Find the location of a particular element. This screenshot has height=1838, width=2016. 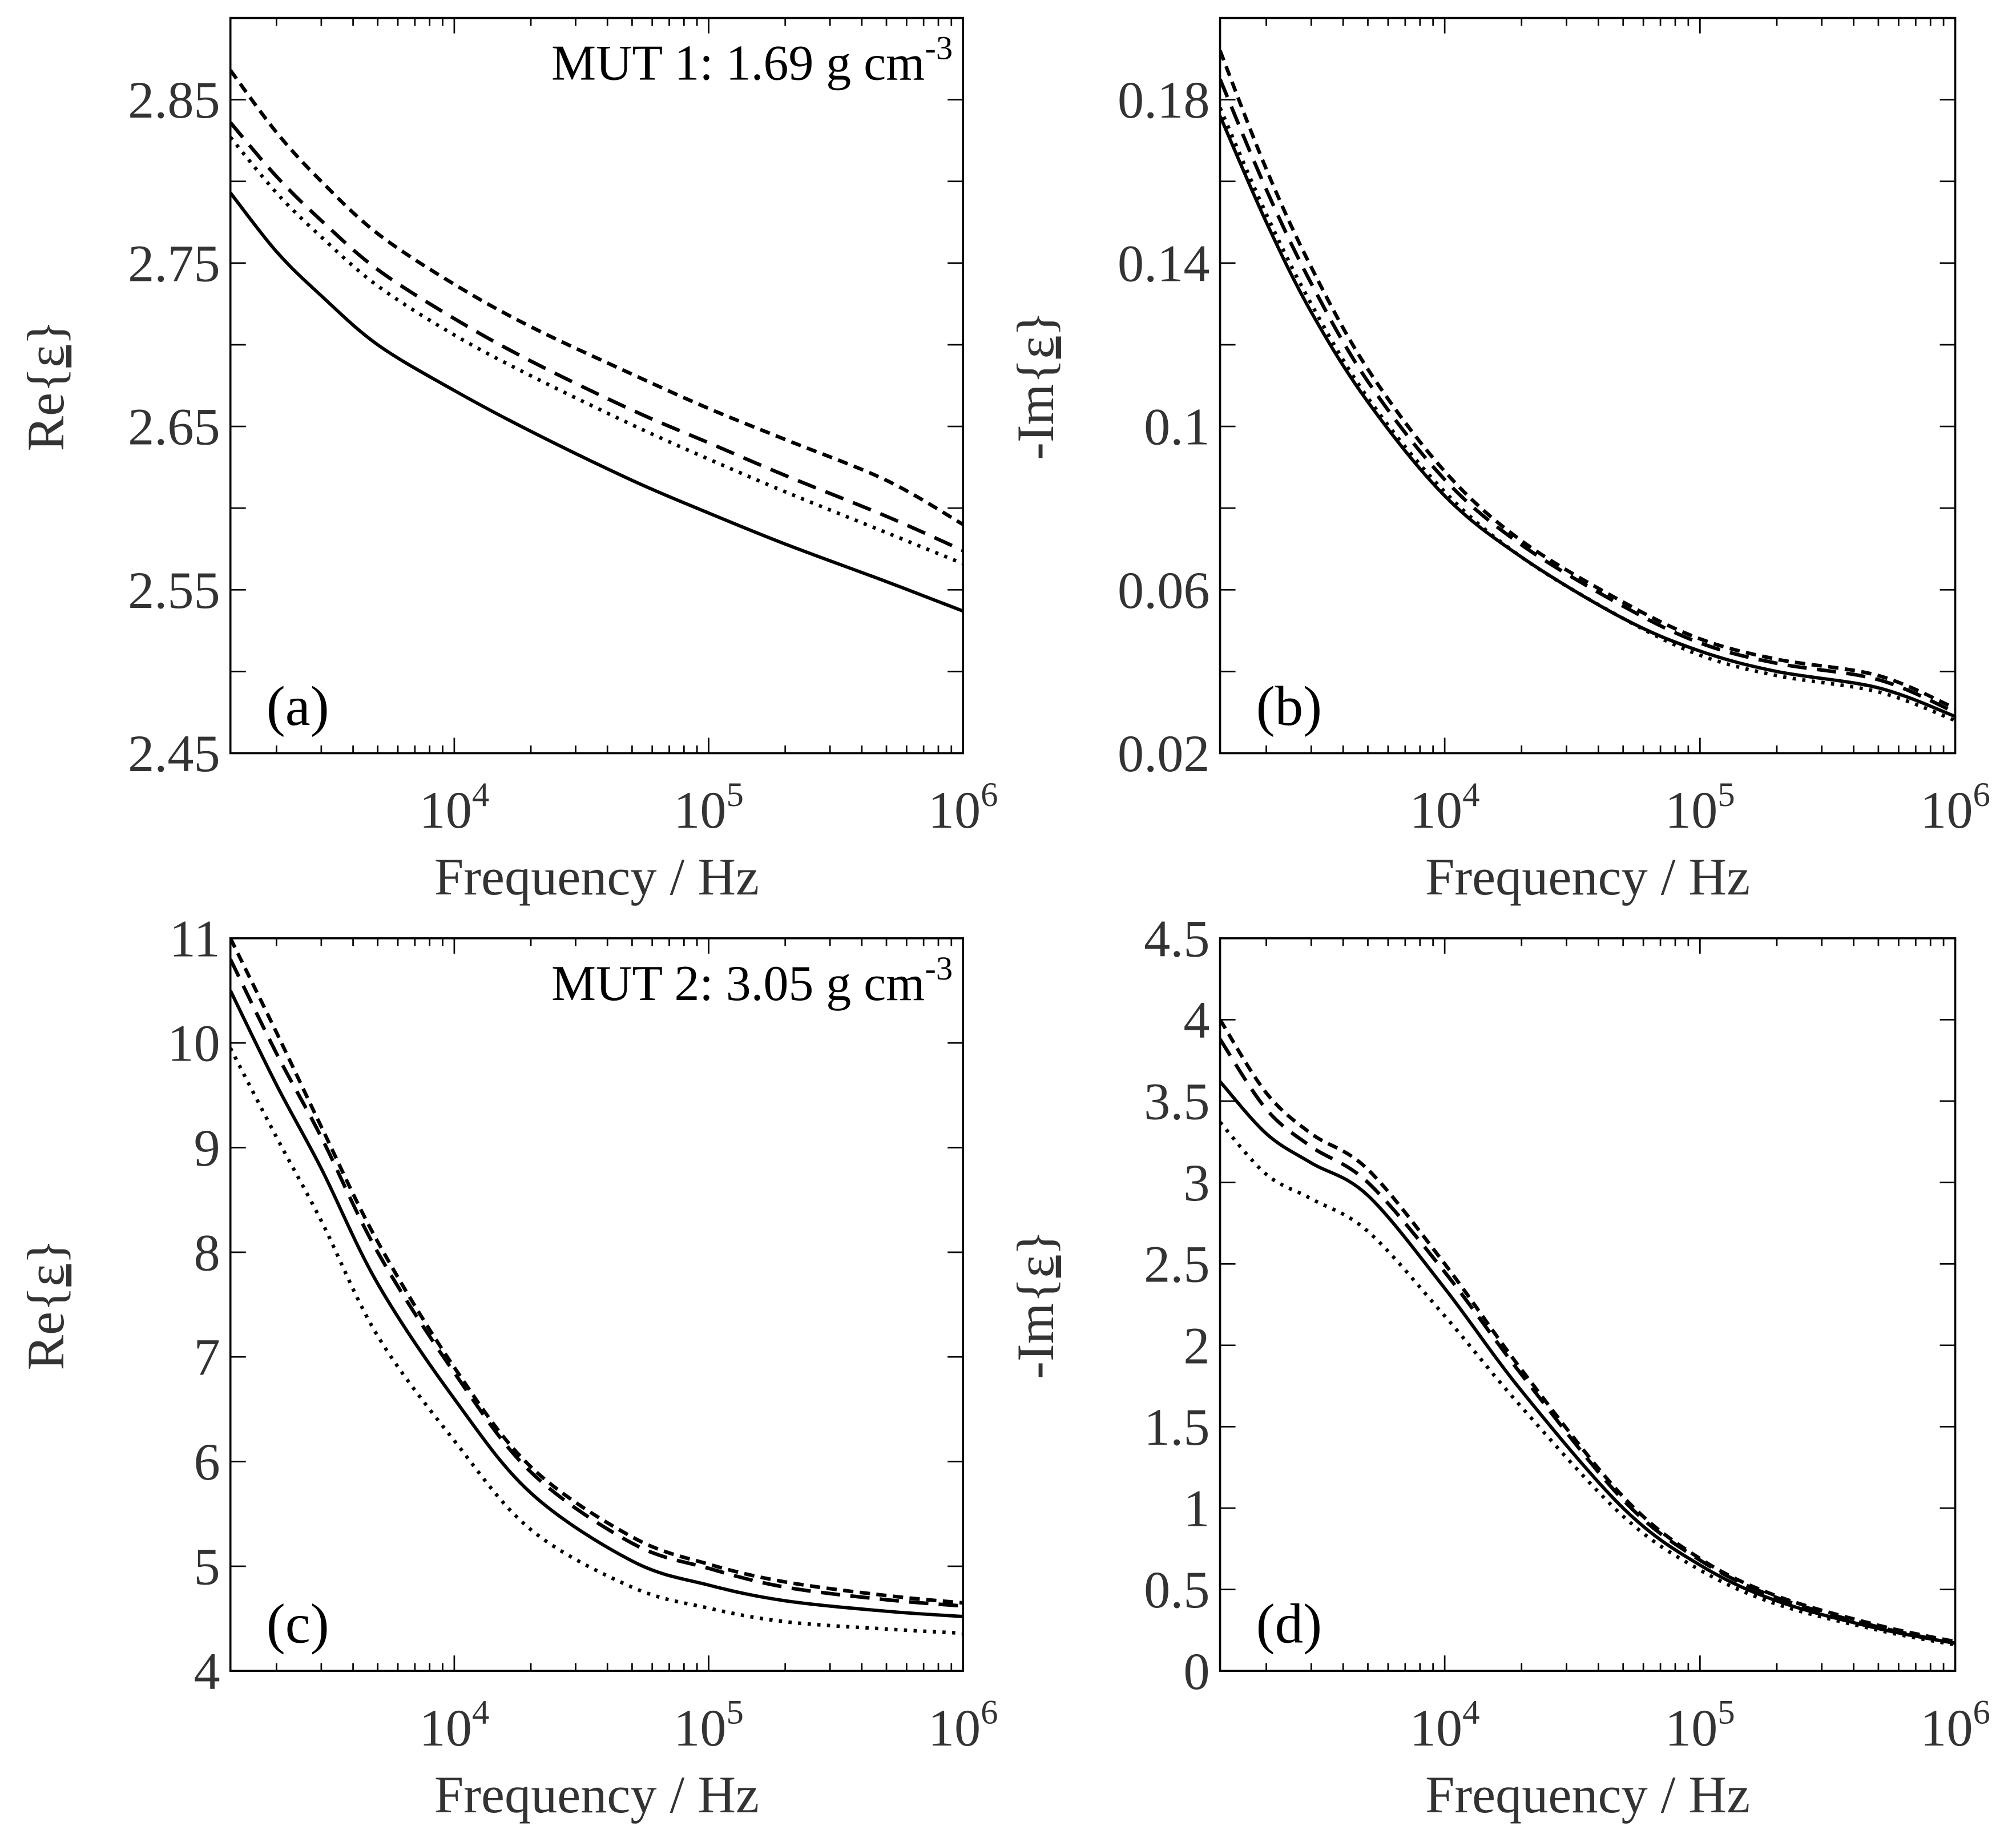

density-annotation: MUT 1: 1.69 g cm-3 is located at coordinates (752, 60).